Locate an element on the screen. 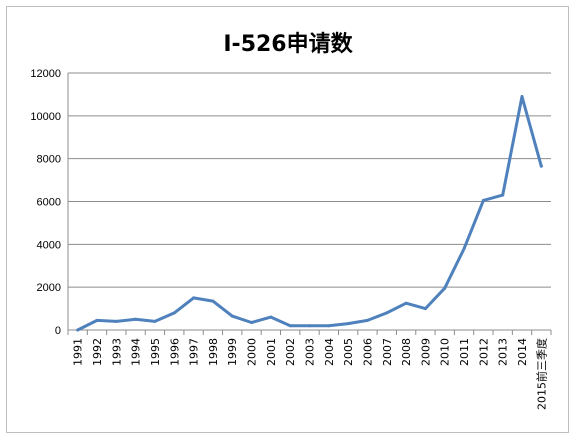 The height and width of the screenshot is (441, 577). y-tick-label: 10000 is located at coordinates (45, 117).